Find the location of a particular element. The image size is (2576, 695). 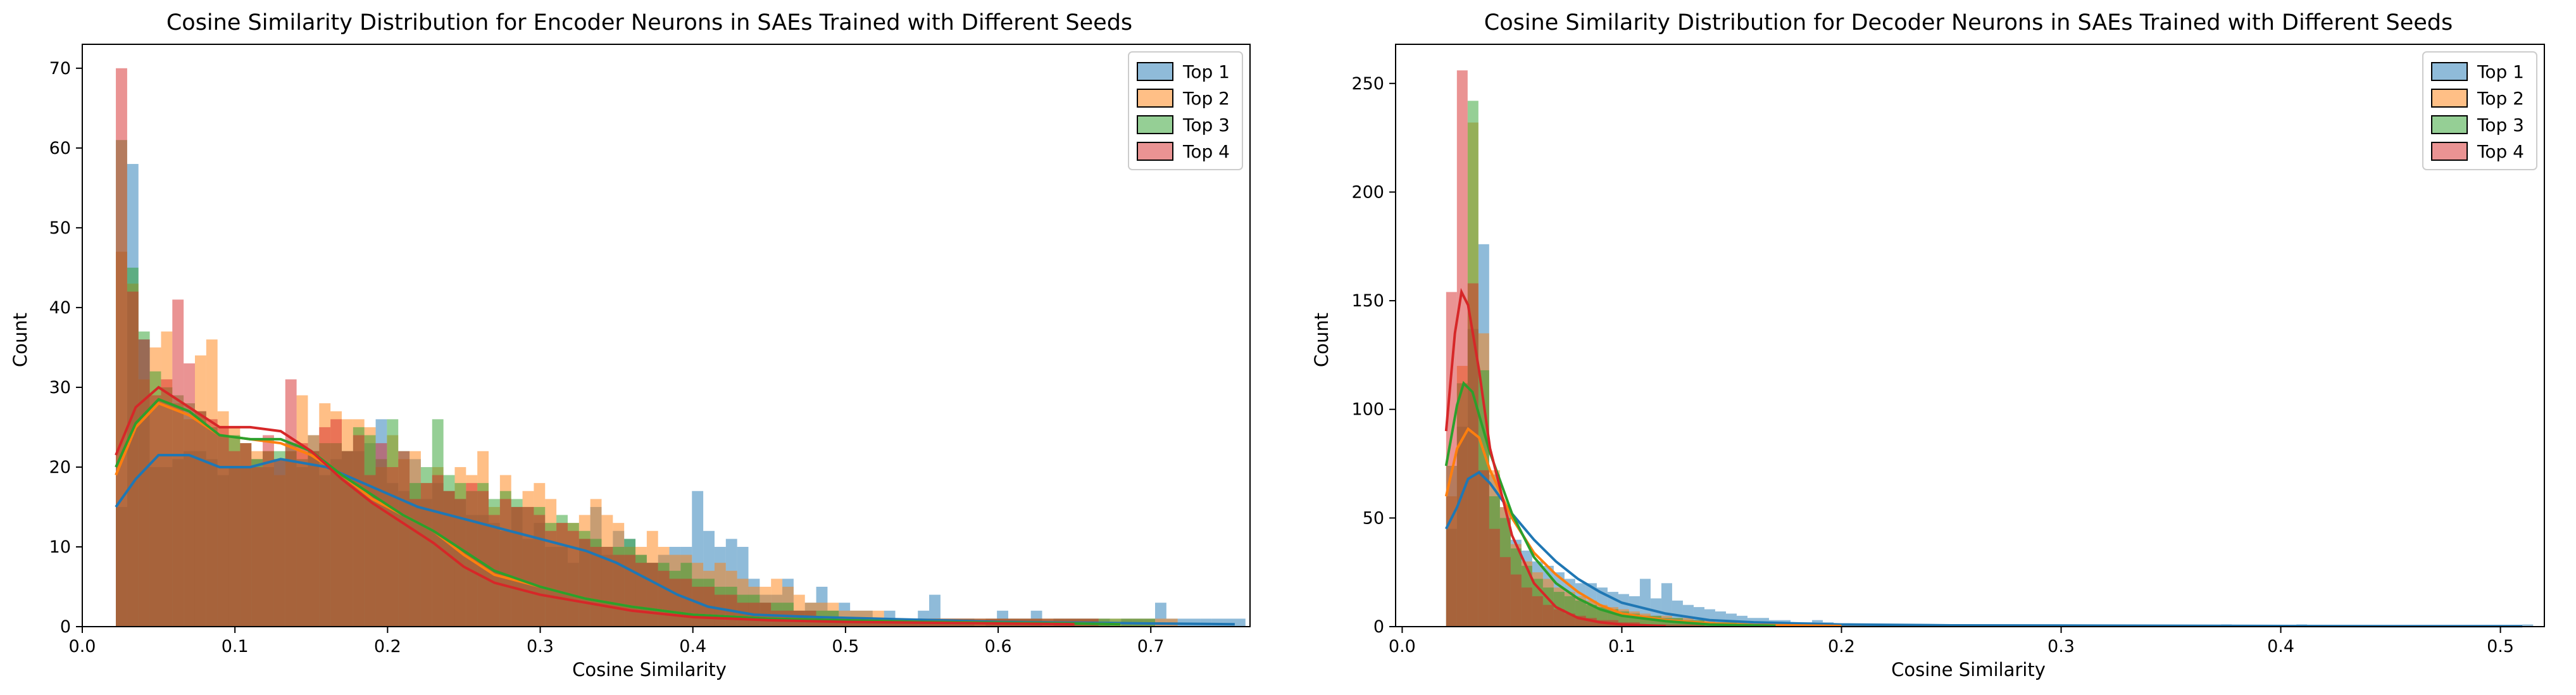

x-axis-label: Cosine Similarity is located at coordinates (1968, 669).